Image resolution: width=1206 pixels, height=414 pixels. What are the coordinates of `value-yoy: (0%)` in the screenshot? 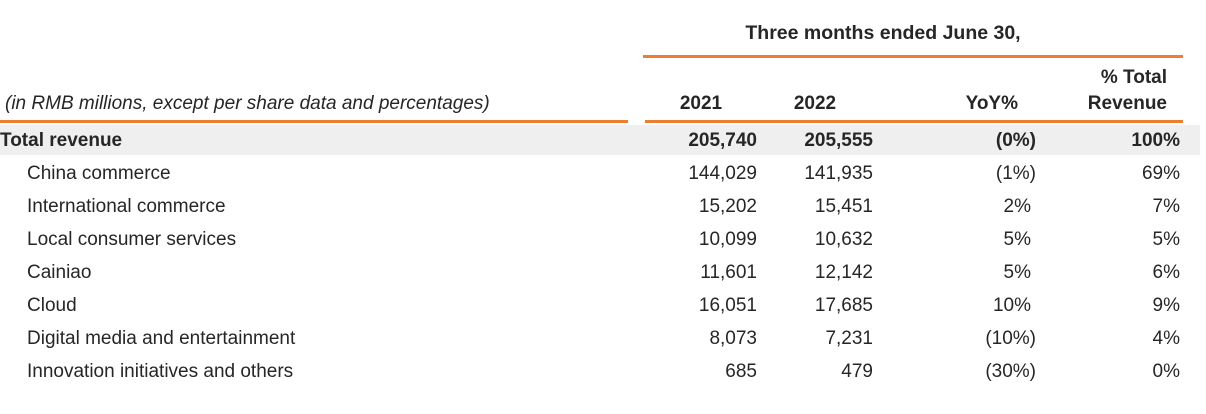 It's located at (1015, 140).